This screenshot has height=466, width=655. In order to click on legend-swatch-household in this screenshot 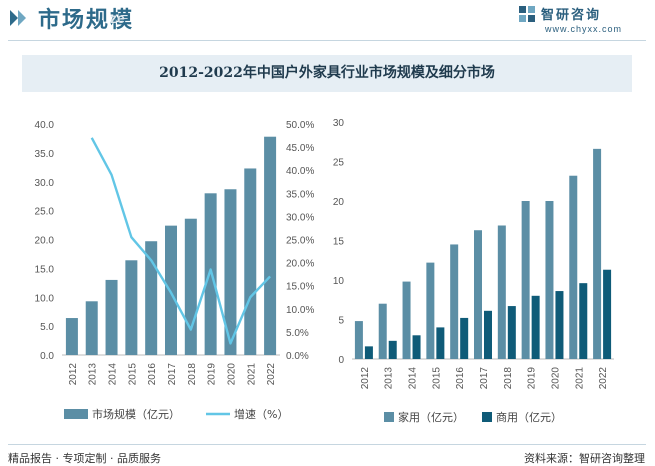, I will do `click(389, 417)`.